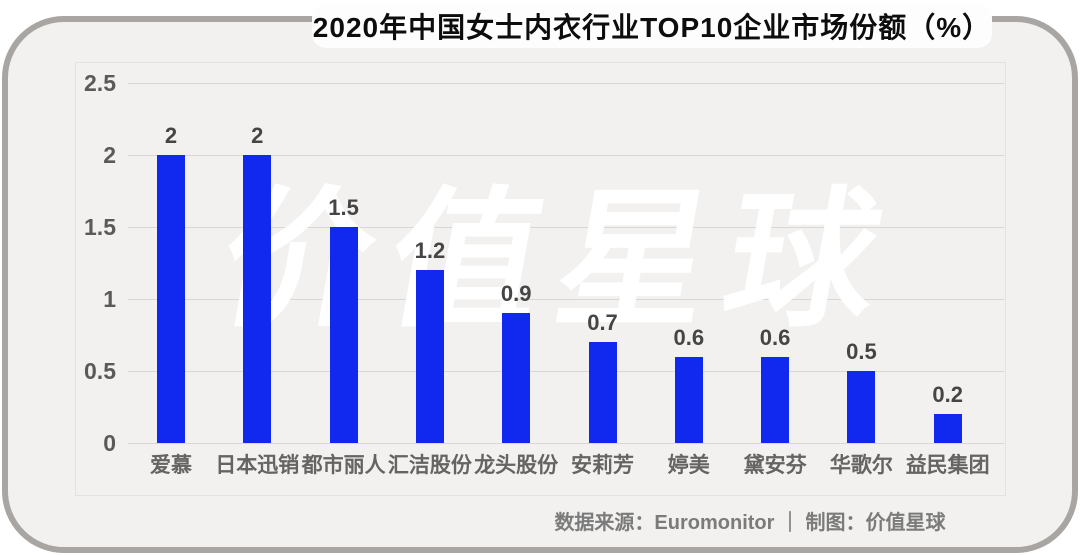  I want to click on x-axis-label: 日本迅销, so click(257, 465).